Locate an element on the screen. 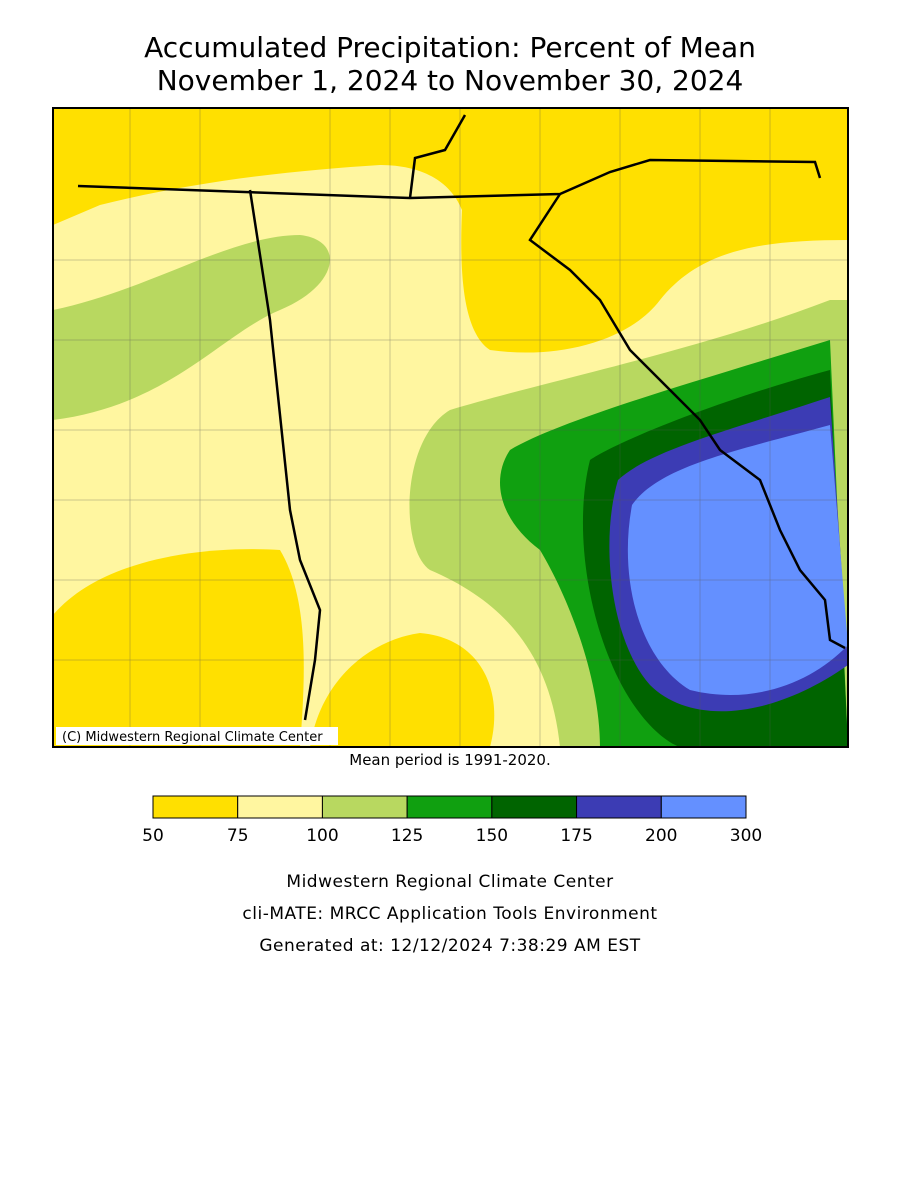  footer-line: Midwestern Regional Climate Center is located at coordinates (449, 882).